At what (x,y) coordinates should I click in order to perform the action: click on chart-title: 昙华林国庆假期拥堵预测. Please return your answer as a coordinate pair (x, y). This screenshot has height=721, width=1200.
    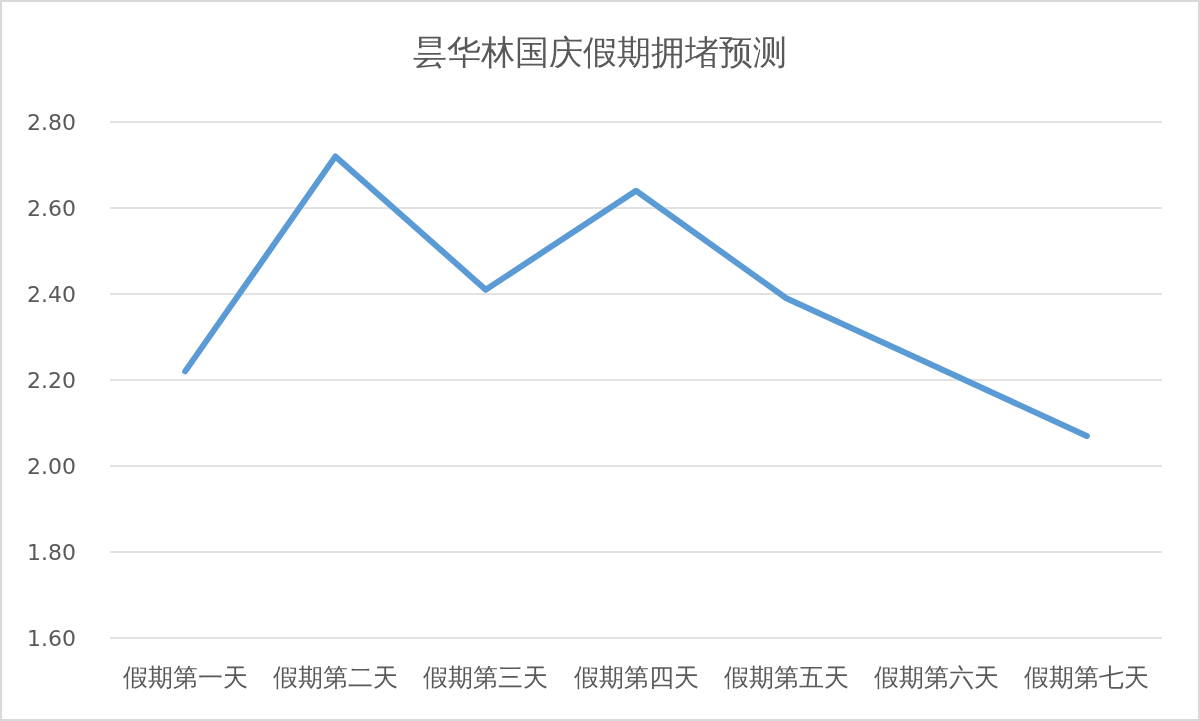
    Looking at the image, I should click on (600, 52).